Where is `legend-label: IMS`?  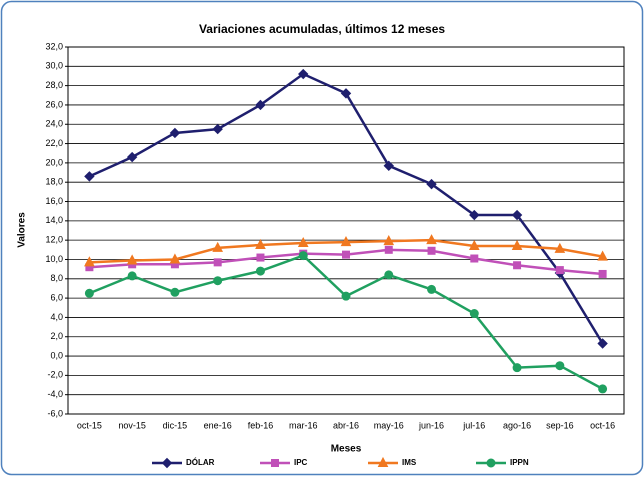 legend-label: IMS is located at coordinates (409, 462).